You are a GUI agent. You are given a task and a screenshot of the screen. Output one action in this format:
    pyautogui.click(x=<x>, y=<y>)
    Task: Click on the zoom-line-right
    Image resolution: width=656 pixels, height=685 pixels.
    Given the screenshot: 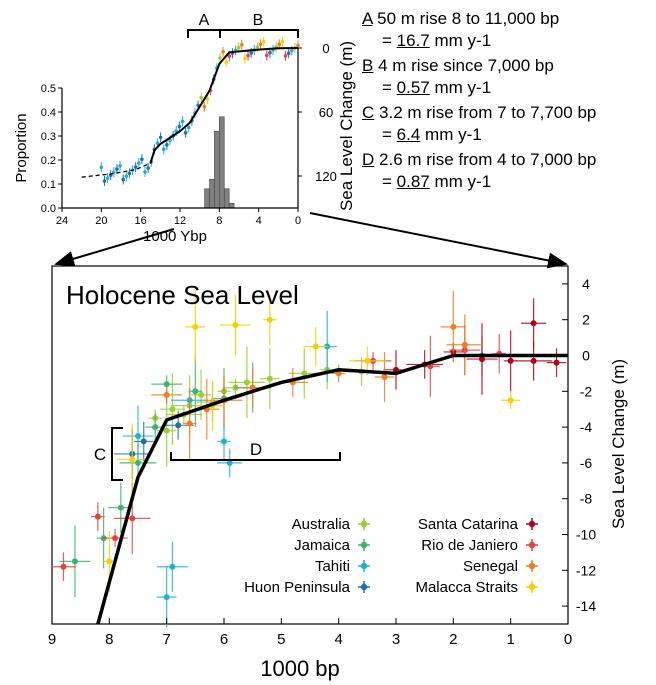 What is the action you would take?
    pyautogui.click(x=438, y=240)
    